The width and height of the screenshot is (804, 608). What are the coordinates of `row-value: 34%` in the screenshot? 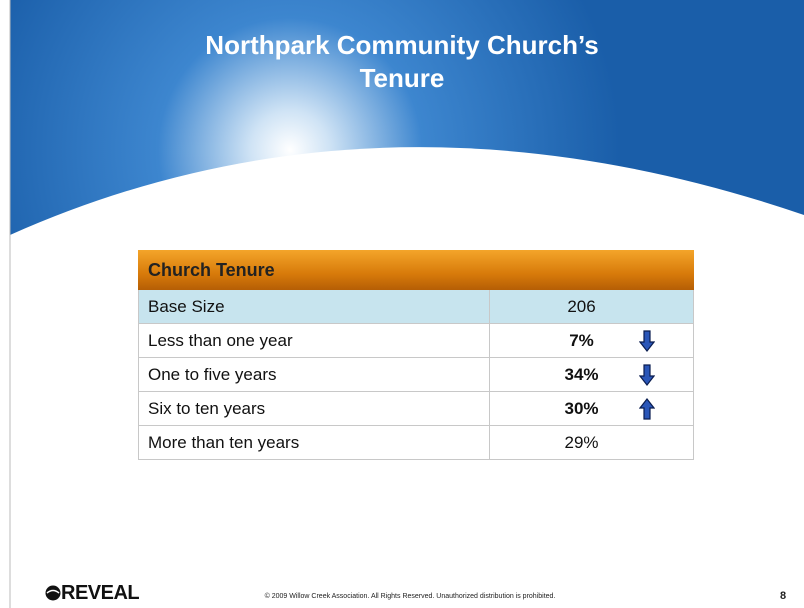 It's located at (581, 374).